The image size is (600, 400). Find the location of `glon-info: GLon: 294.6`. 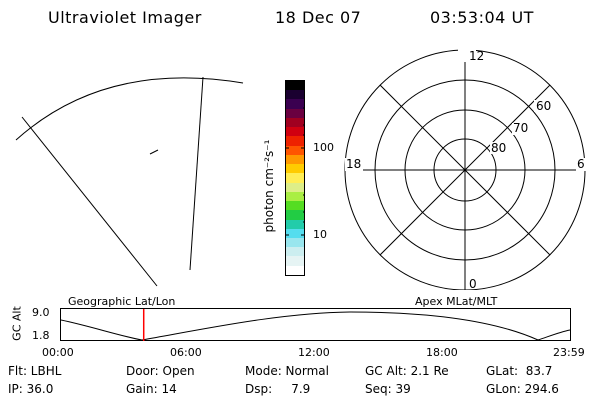

glon-info: GLon: 294.6 is located at coordinates (522, 389).